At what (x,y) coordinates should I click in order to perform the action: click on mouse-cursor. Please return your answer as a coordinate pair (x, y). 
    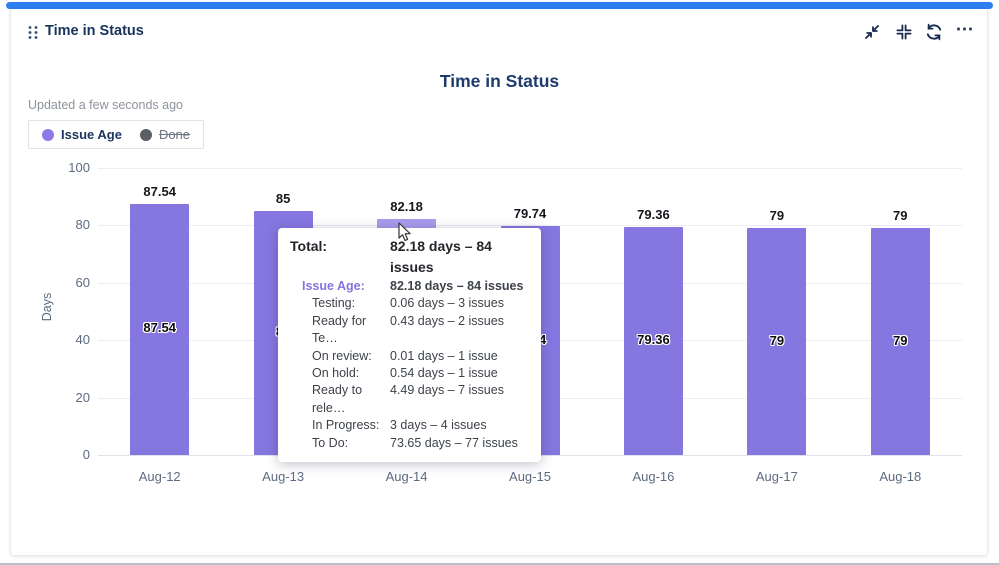
    Looking at the image, I should click on (404, 232).